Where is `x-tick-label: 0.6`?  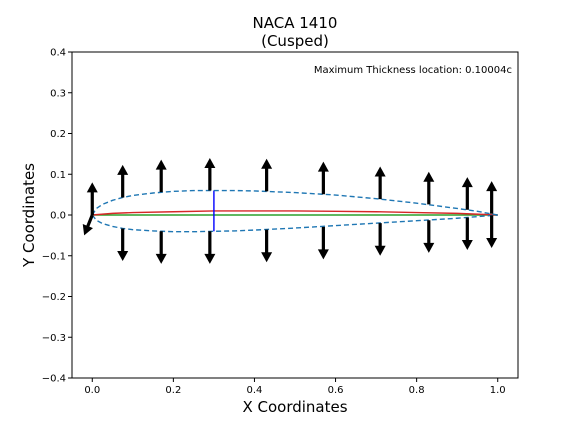 x-tick-label: 0.6 is located at coordinates (336, 390).